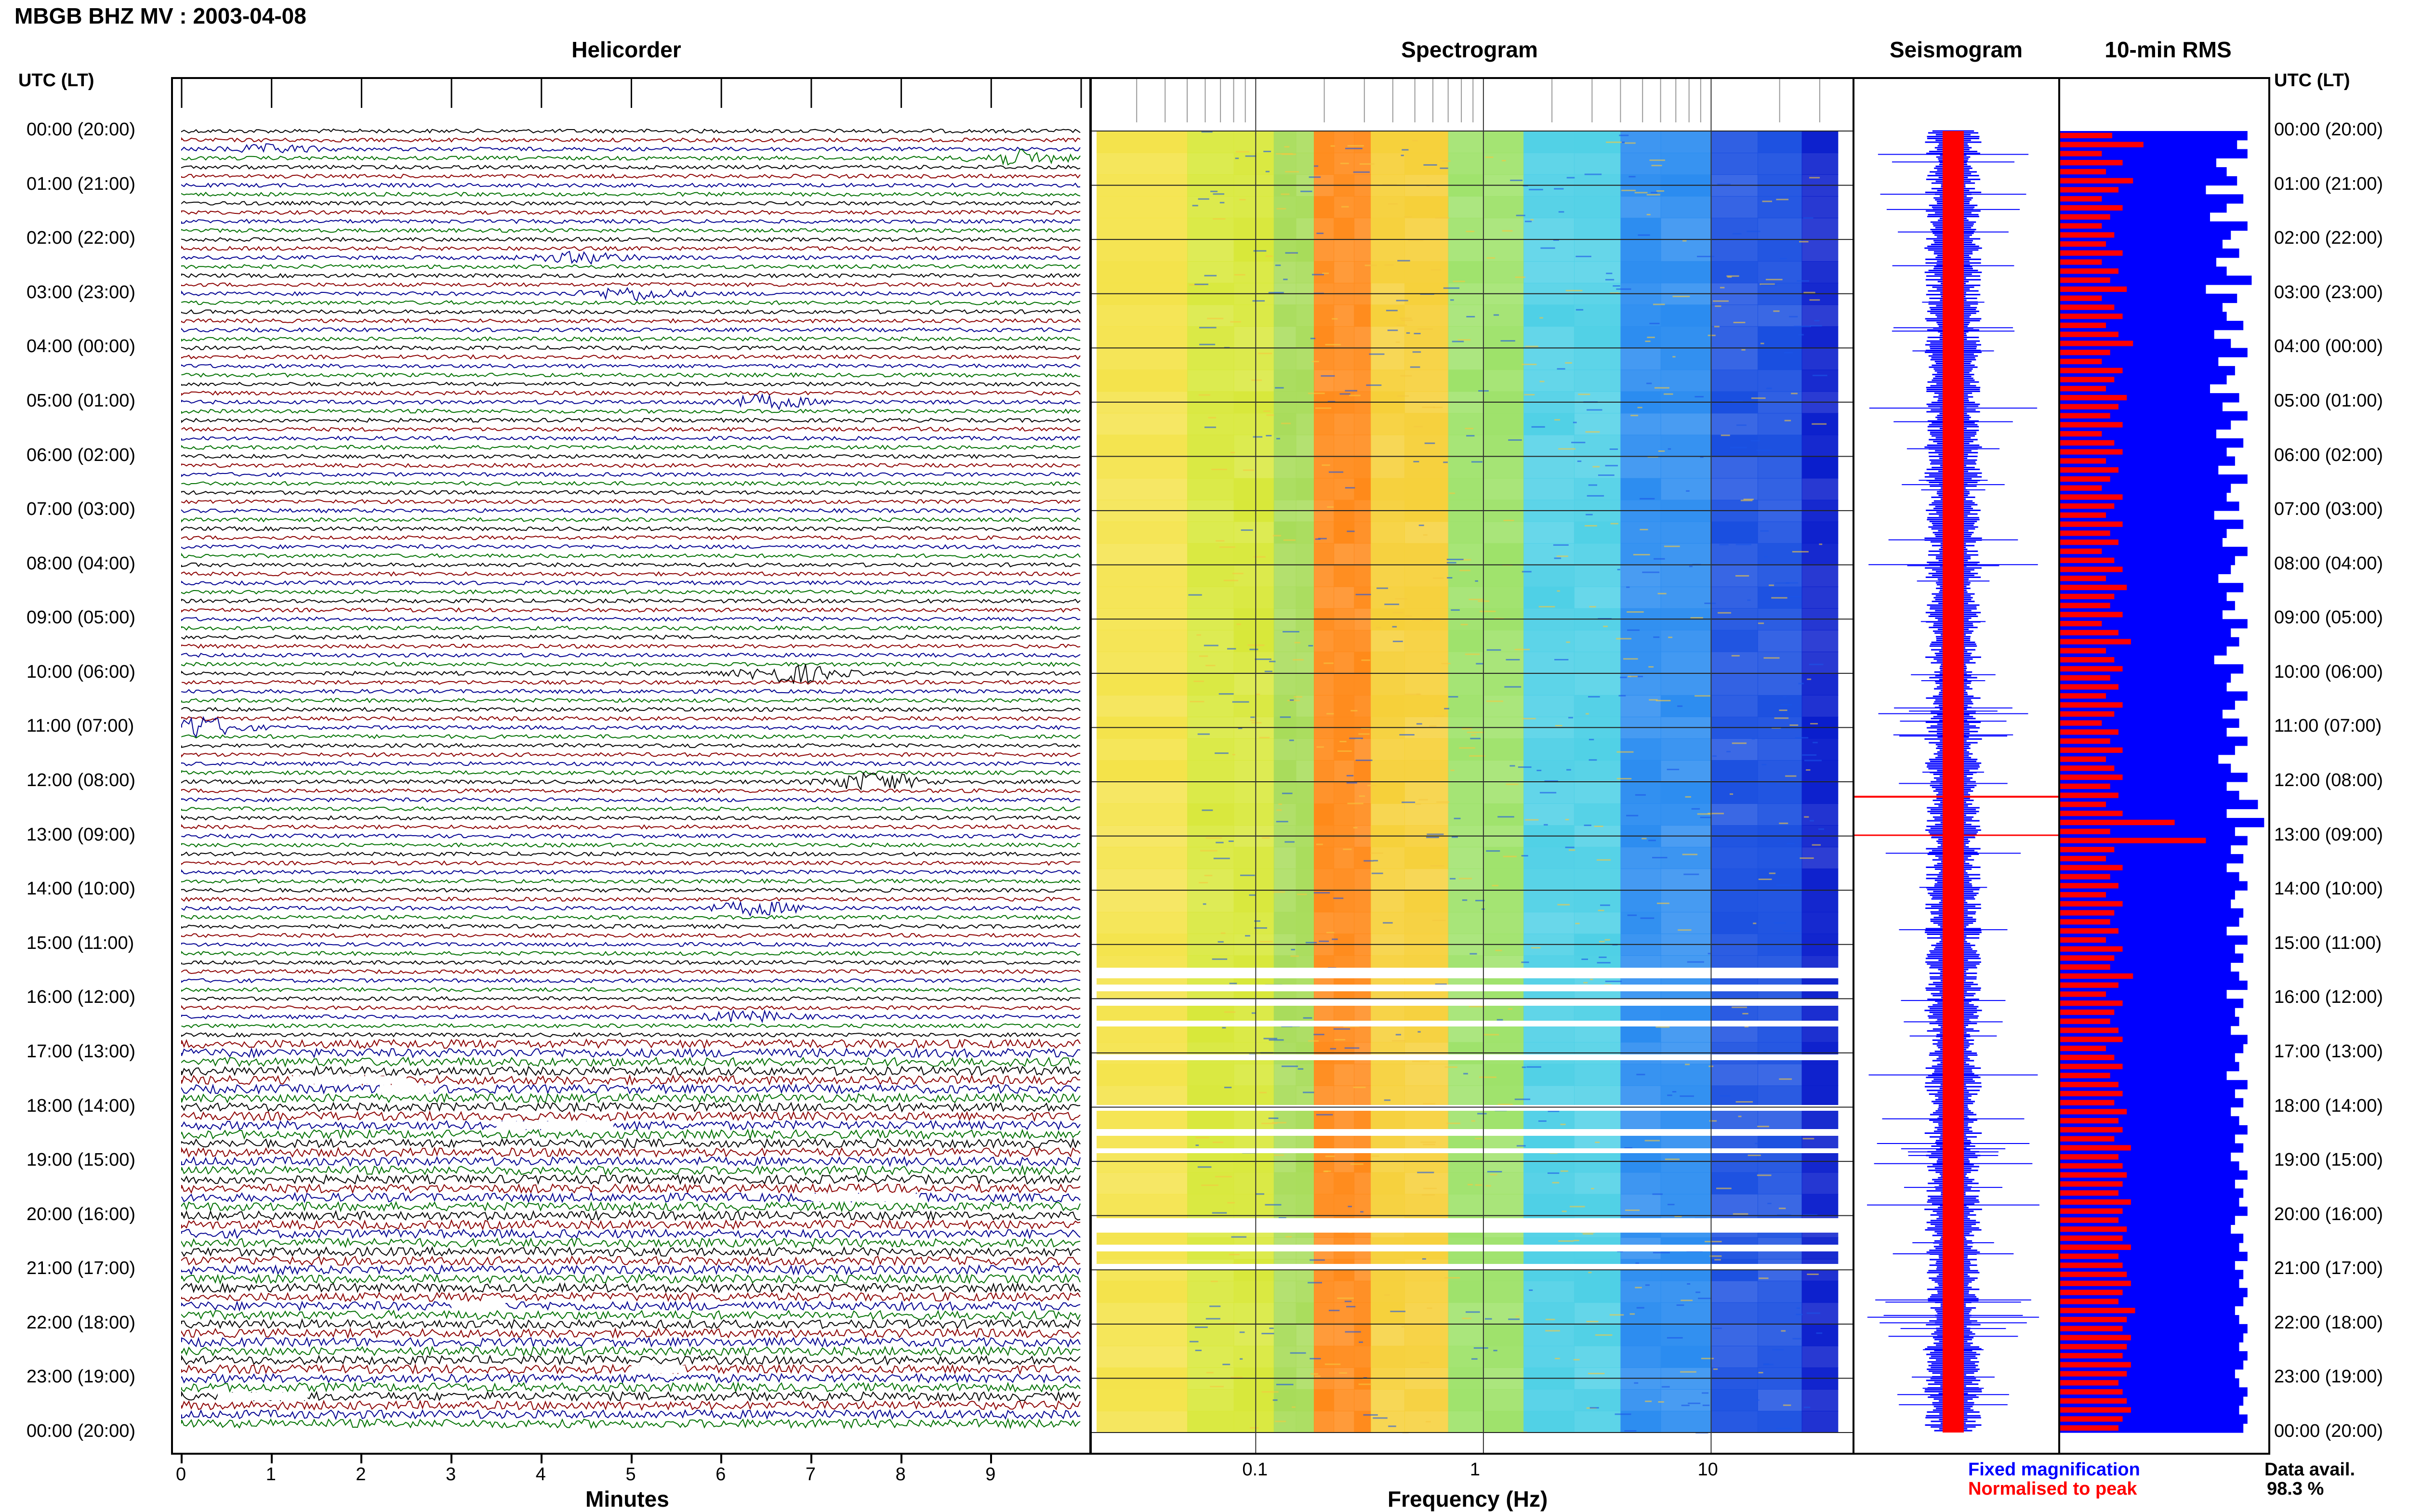 This screenshot has height=1512, width=2409. Describe the element at coordinates (2328, 346) in the screenshot. I see `hour-label-right: 04:00 (00:00)` at that location.